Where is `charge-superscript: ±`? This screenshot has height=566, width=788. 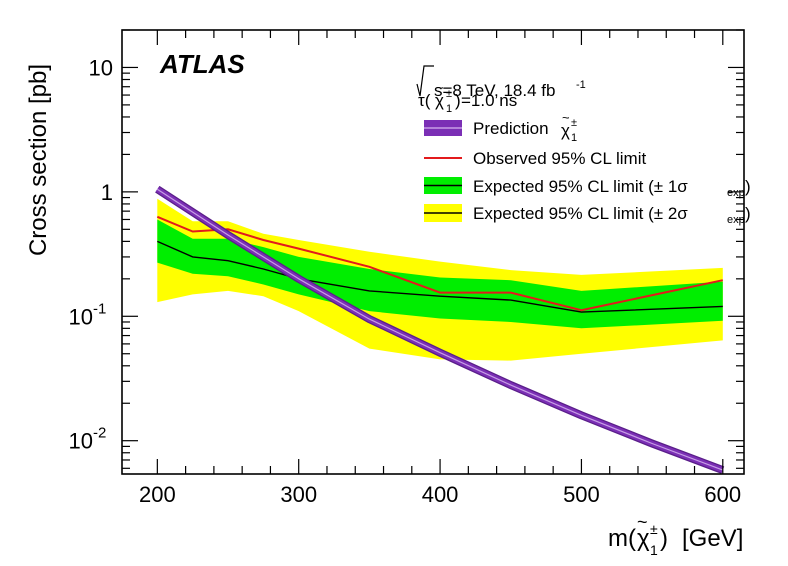 charge-superscript: ± is located at coordinates (654, 529).